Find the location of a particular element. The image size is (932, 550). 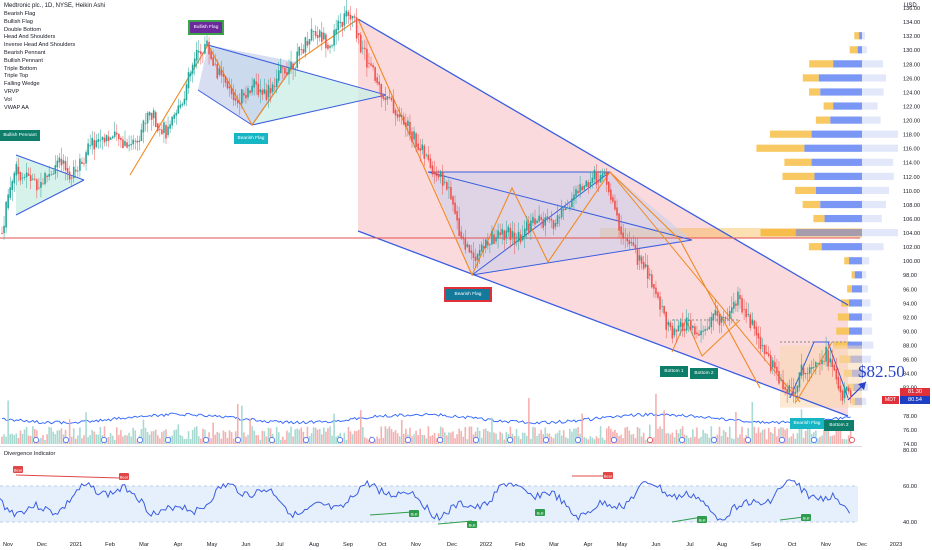

legend-item: Inverse Head And Shoulders is located at coordinates (40, 45).